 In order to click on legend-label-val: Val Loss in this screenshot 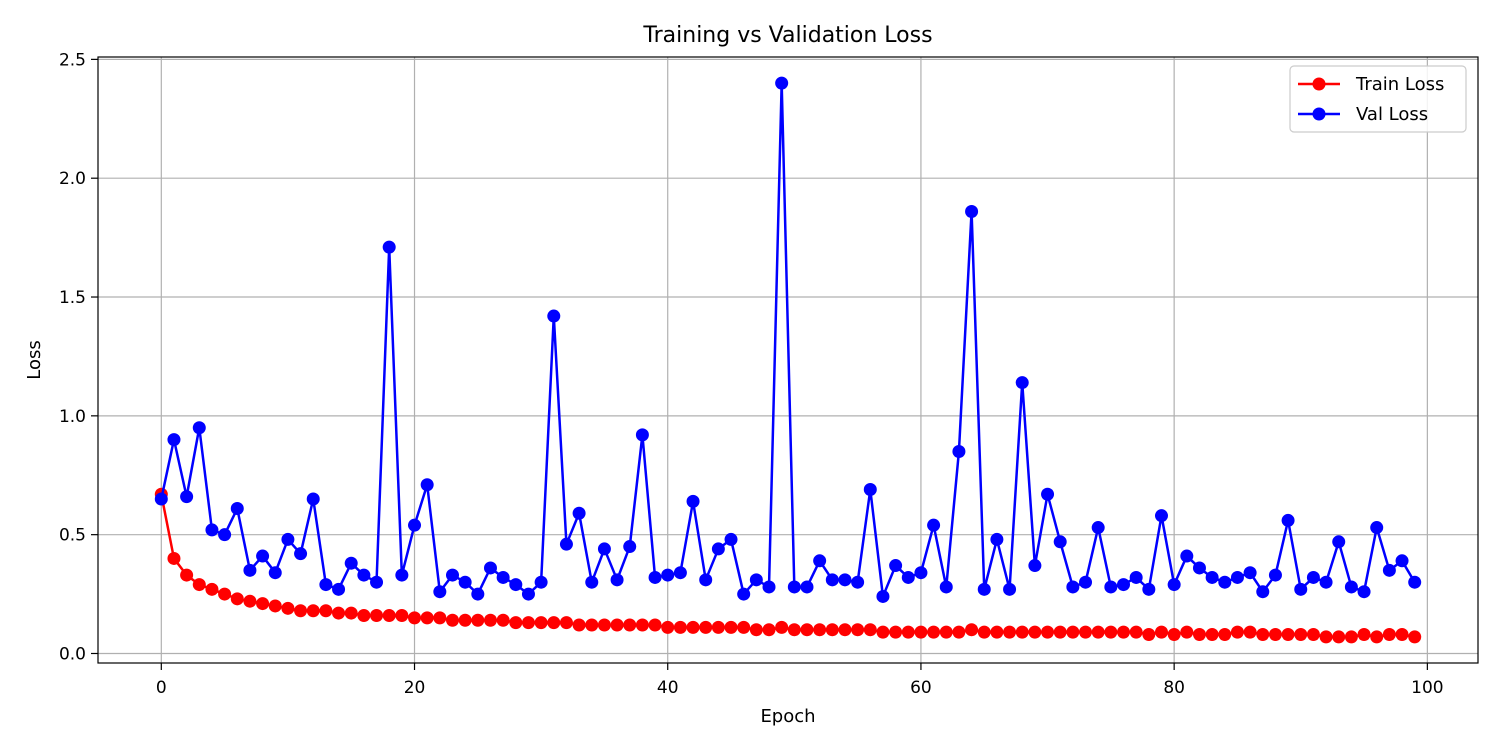, I will do `click(1392, 114)`.